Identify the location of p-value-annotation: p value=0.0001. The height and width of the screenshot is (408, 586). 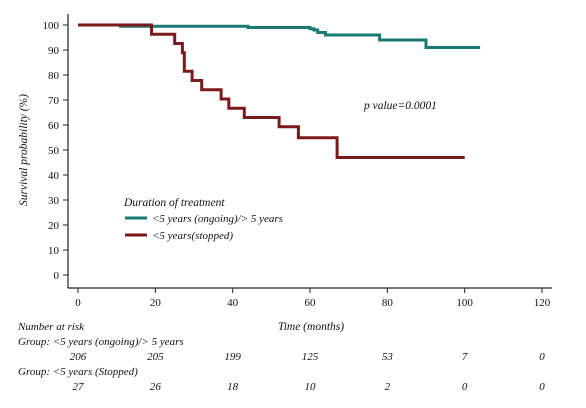
(400, 106).